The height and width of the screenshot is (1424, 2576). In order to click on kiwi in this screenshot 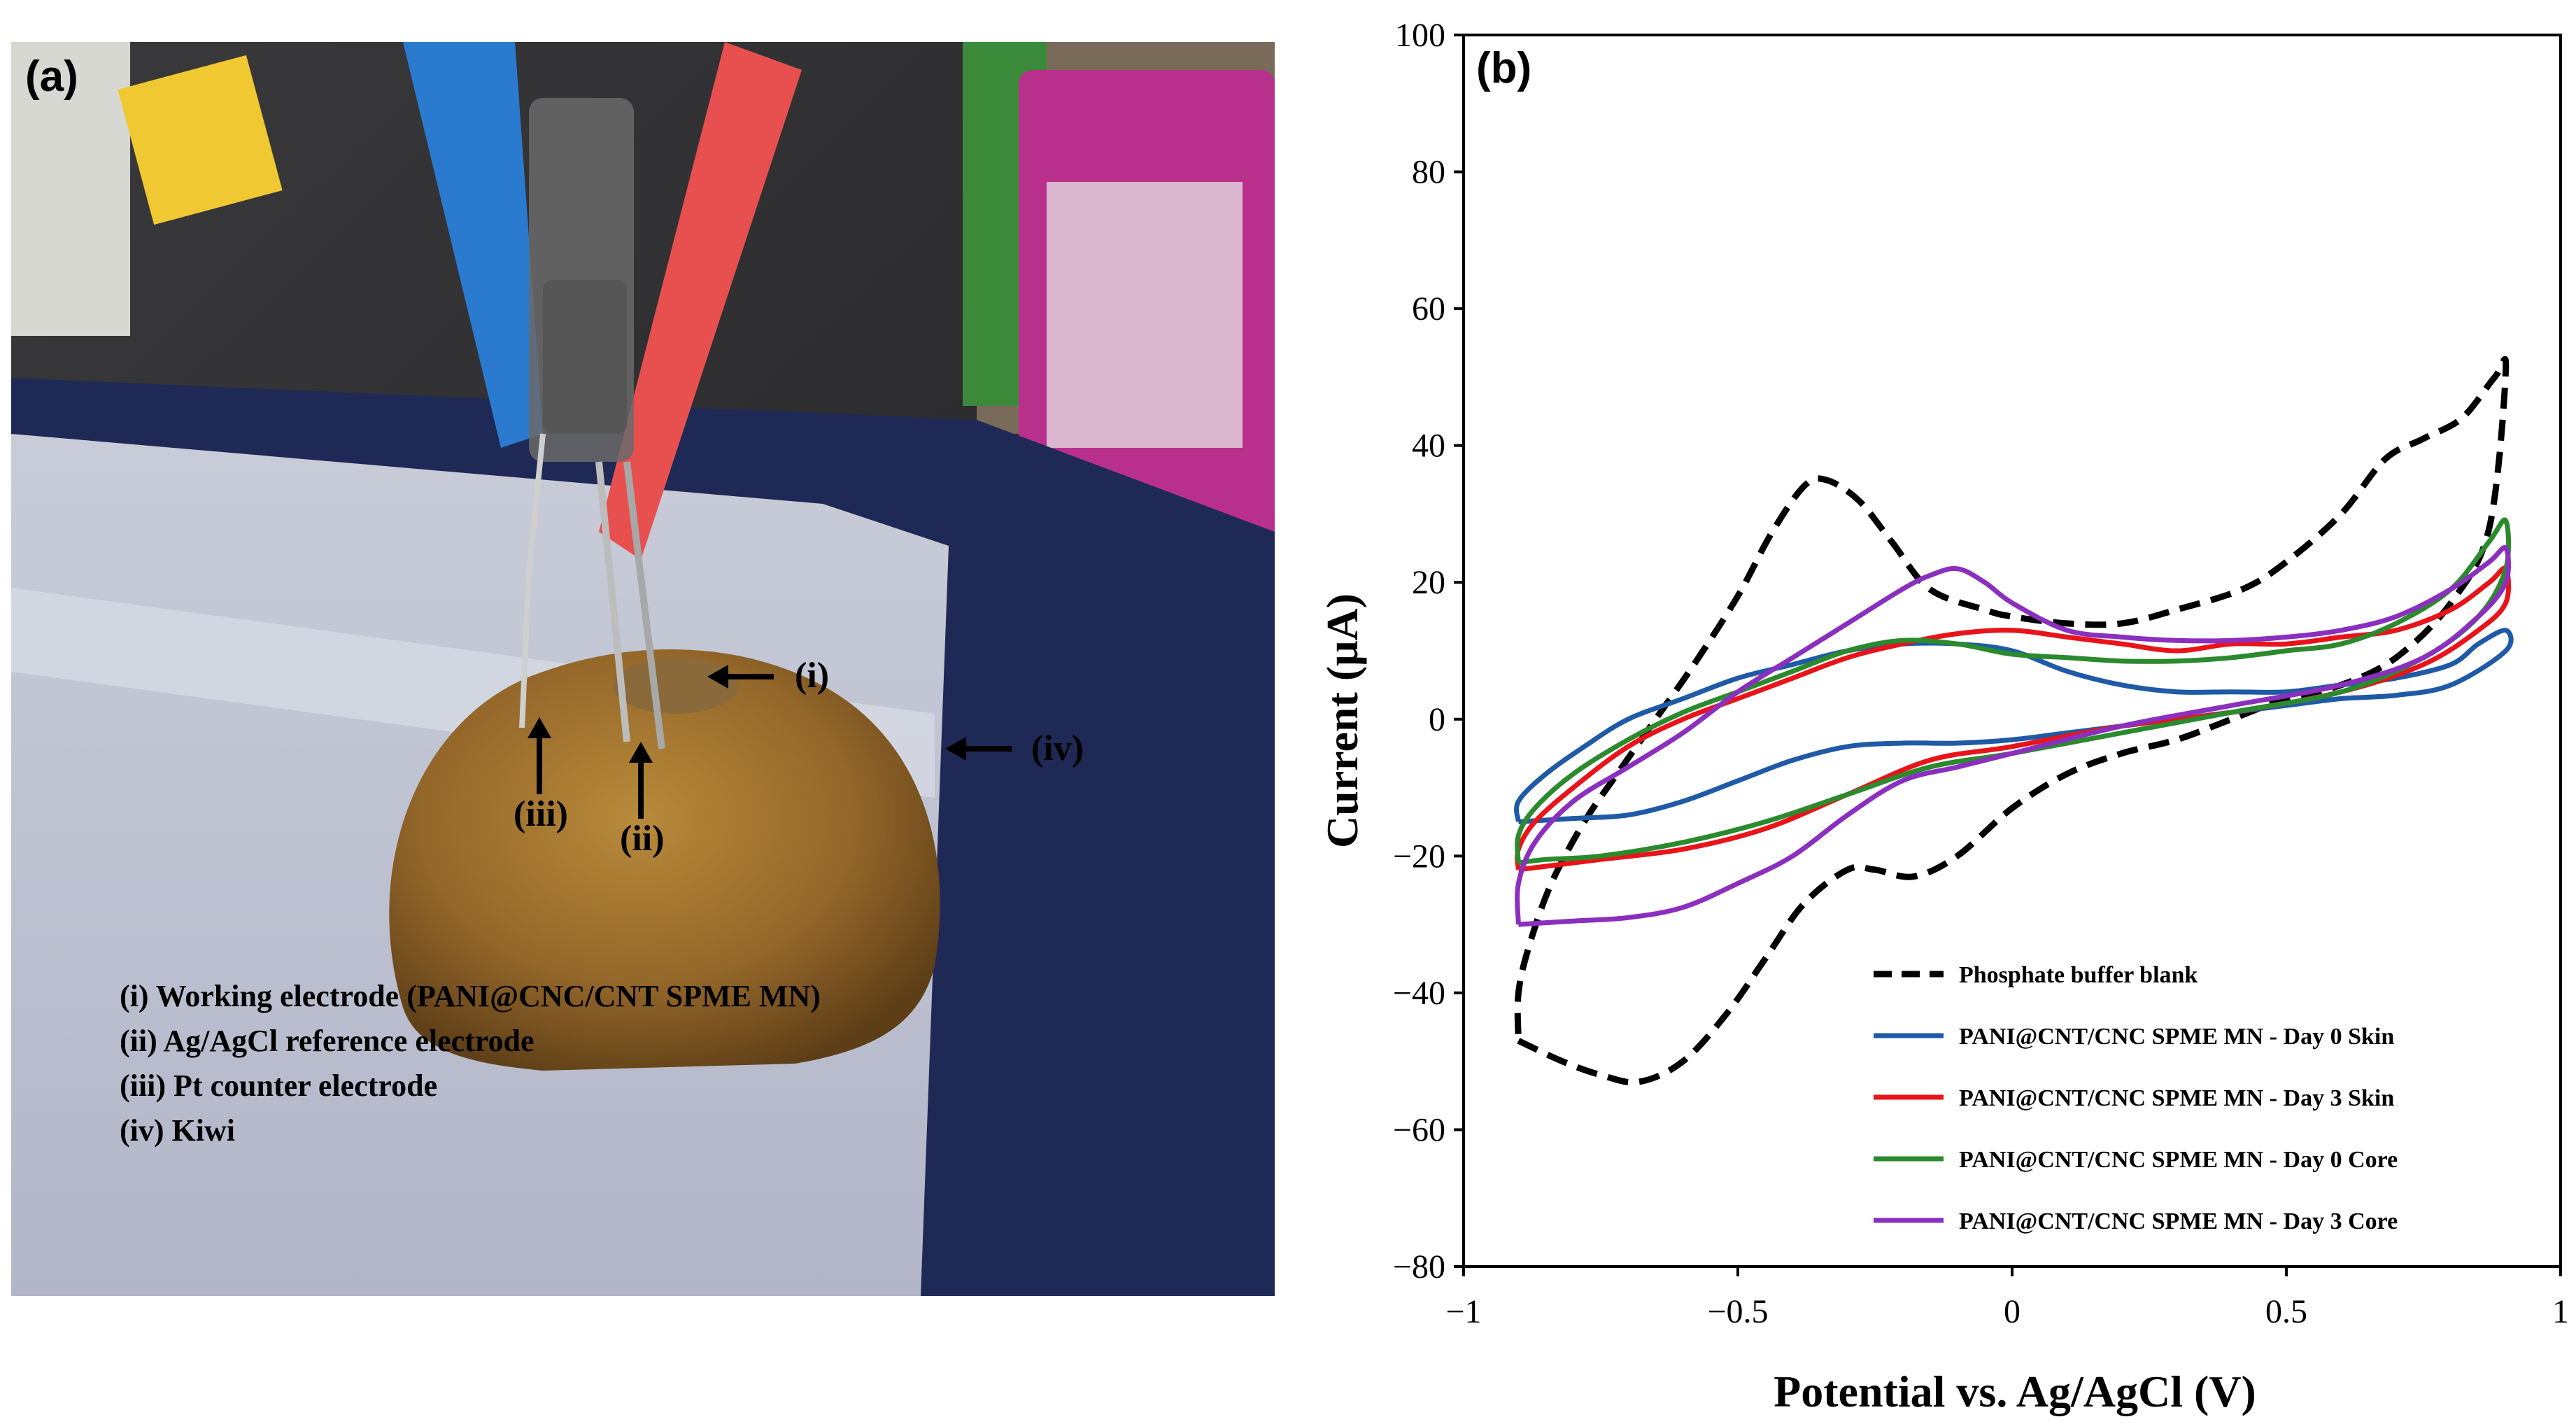, I will do `click(664, 860)`.